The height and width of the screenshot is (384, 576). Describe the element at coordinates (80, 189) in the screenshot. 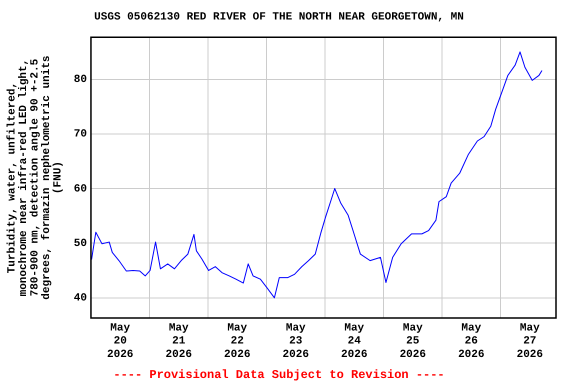

I see `y-tick-label: 60` at that location.